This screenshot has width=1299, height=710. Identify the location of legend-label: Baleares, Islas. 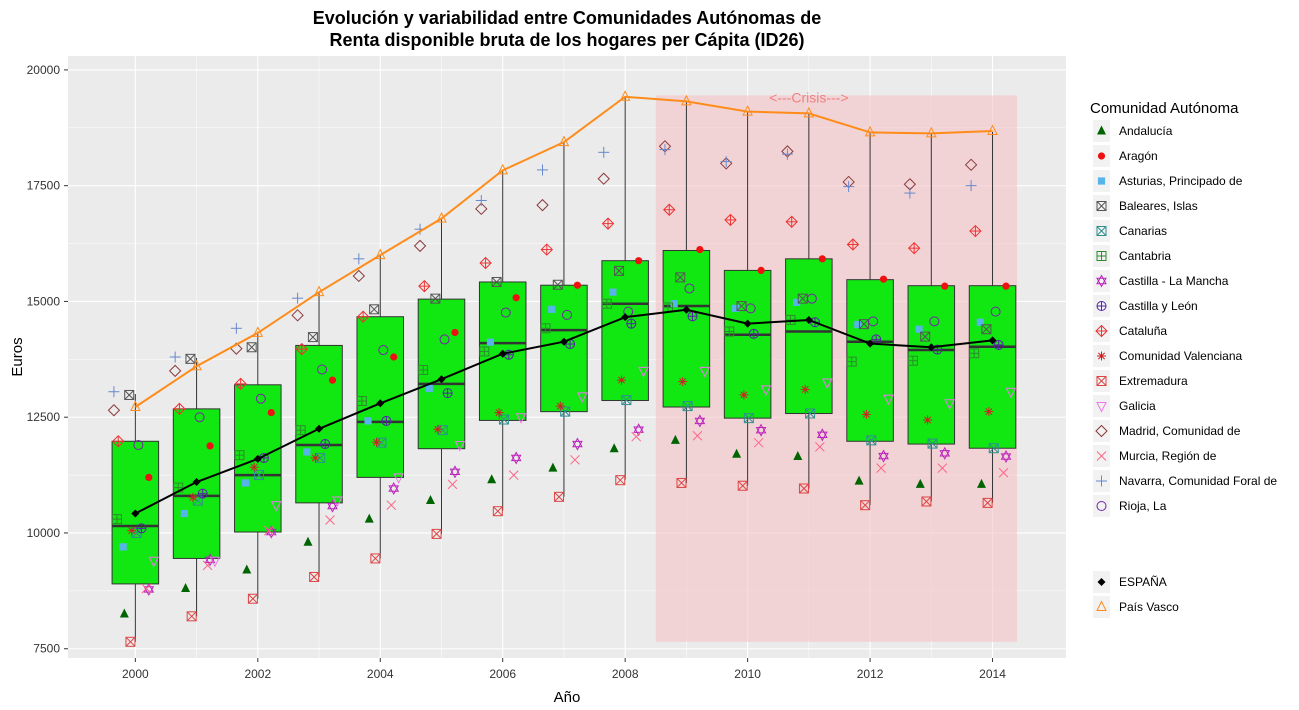
(1158, 206).